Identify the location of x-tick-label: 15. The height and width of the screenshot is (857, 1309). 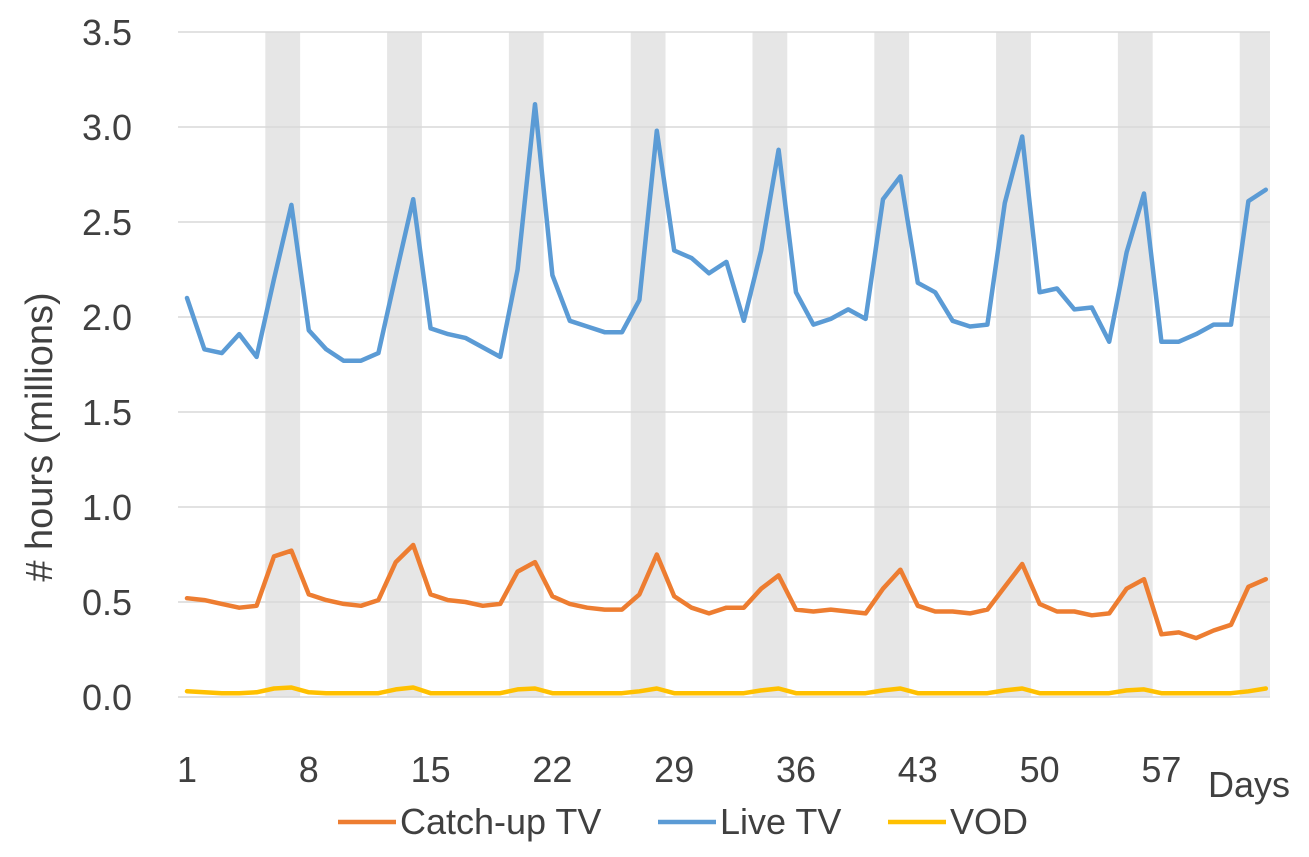
(431, 769).